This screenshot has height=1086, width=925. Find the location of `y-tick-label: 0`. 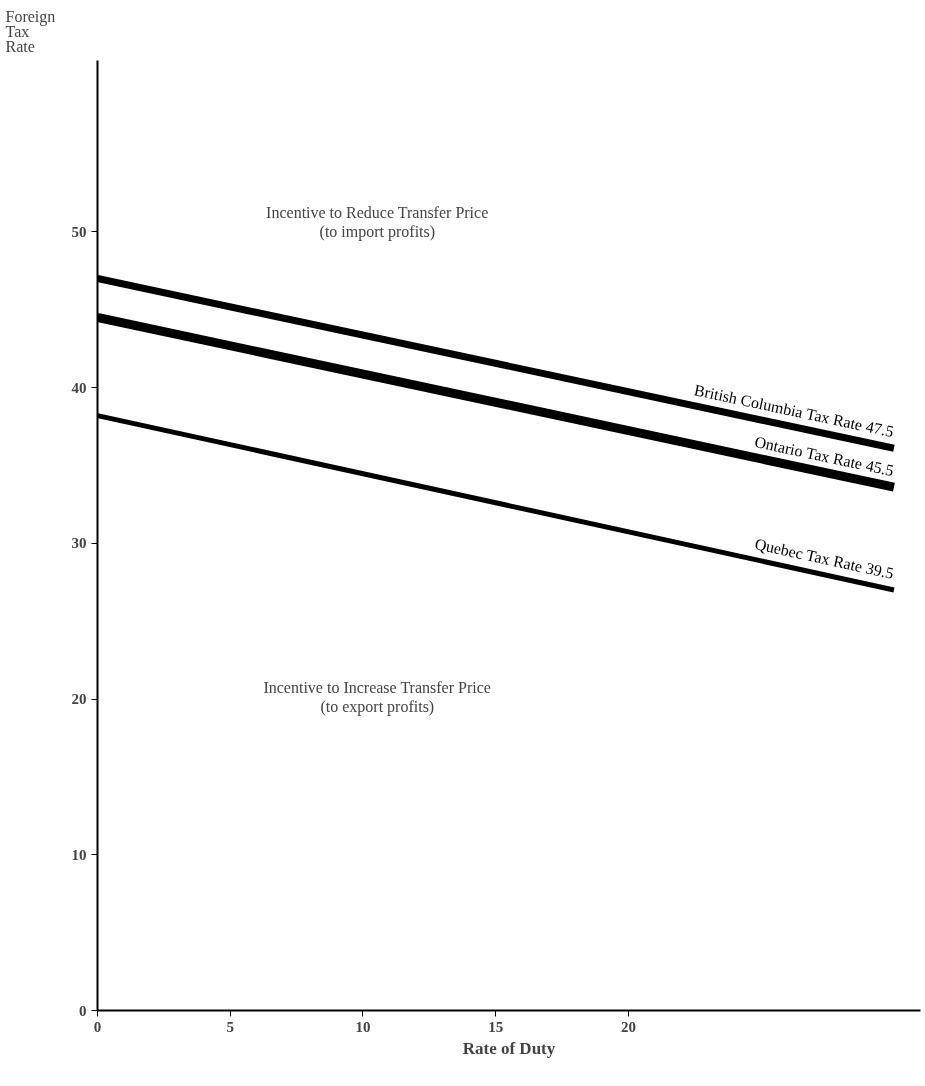

y-tick-label: 0 is located at coordinates (83, 1010).